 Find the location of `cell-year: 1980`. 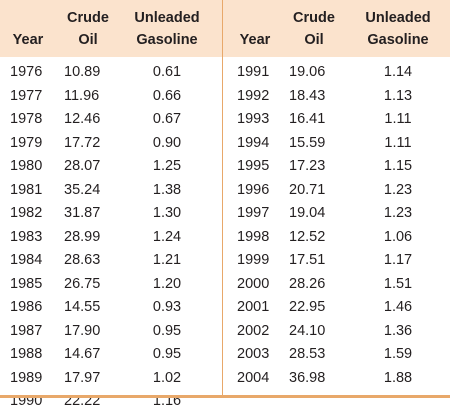

cell-year: 1980 is located at coordinates (26, 166).